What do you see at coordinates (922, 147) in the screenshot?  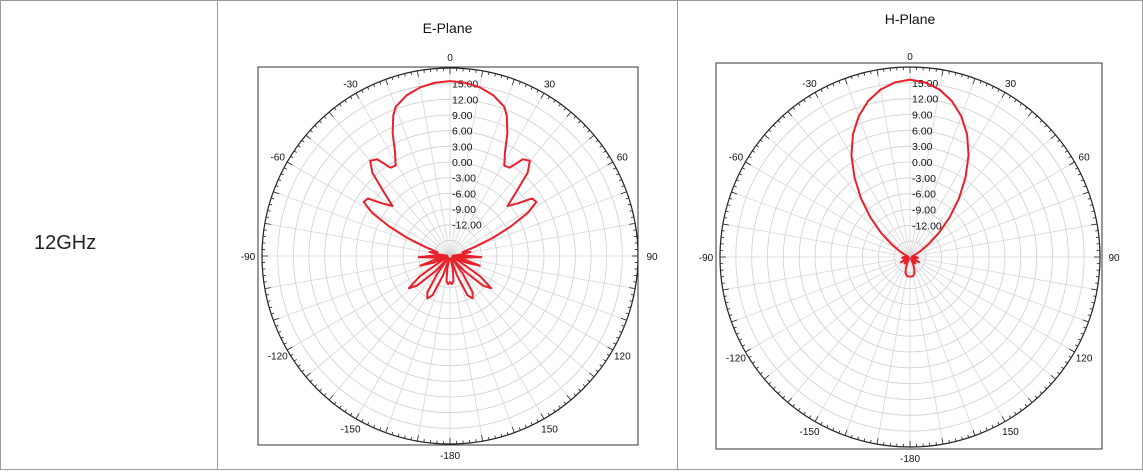 I see `radial-label: 3.00` at bounding box center [922, 147].